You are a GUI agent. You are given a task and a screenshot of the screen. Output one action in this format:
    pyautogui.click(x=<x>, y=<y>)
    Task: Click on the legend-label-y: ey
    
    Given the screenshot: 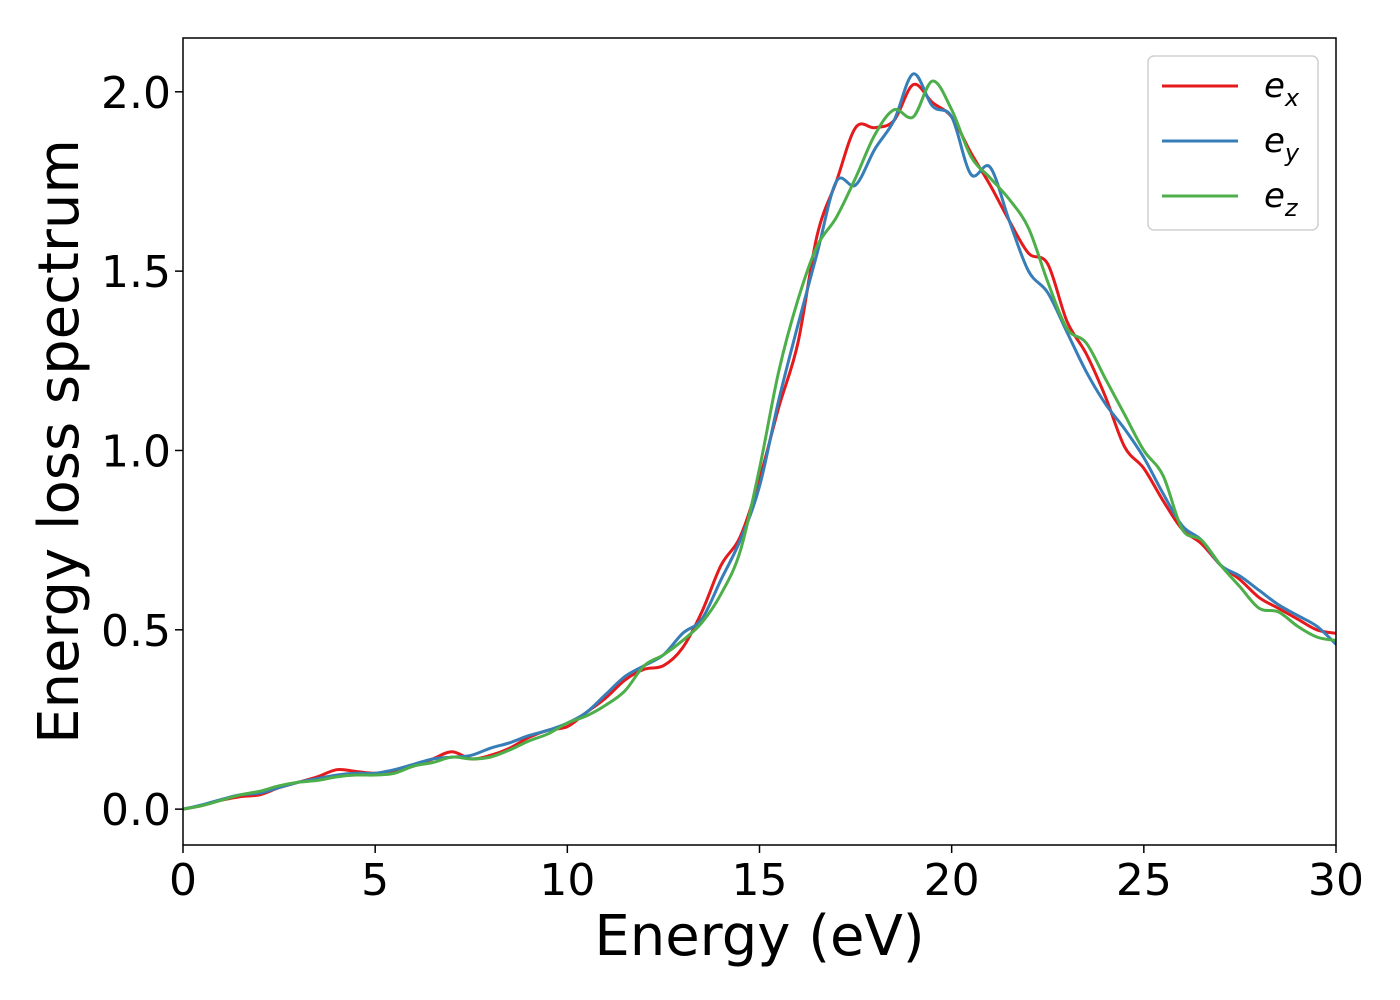 What is the action you would take?
    pyautogui.click(x=1282, y=144)
    